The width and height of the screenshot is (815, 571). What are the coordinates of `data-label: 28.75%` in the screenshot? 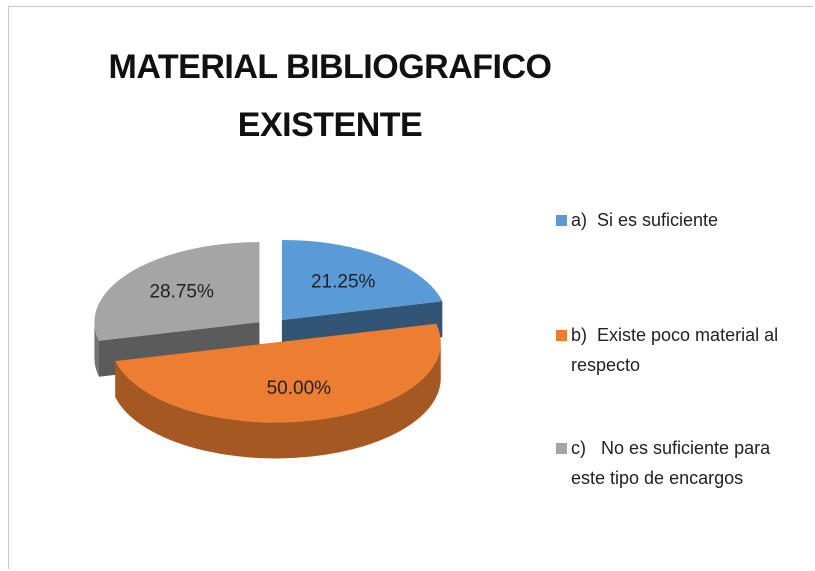 It's located at (181, 291).